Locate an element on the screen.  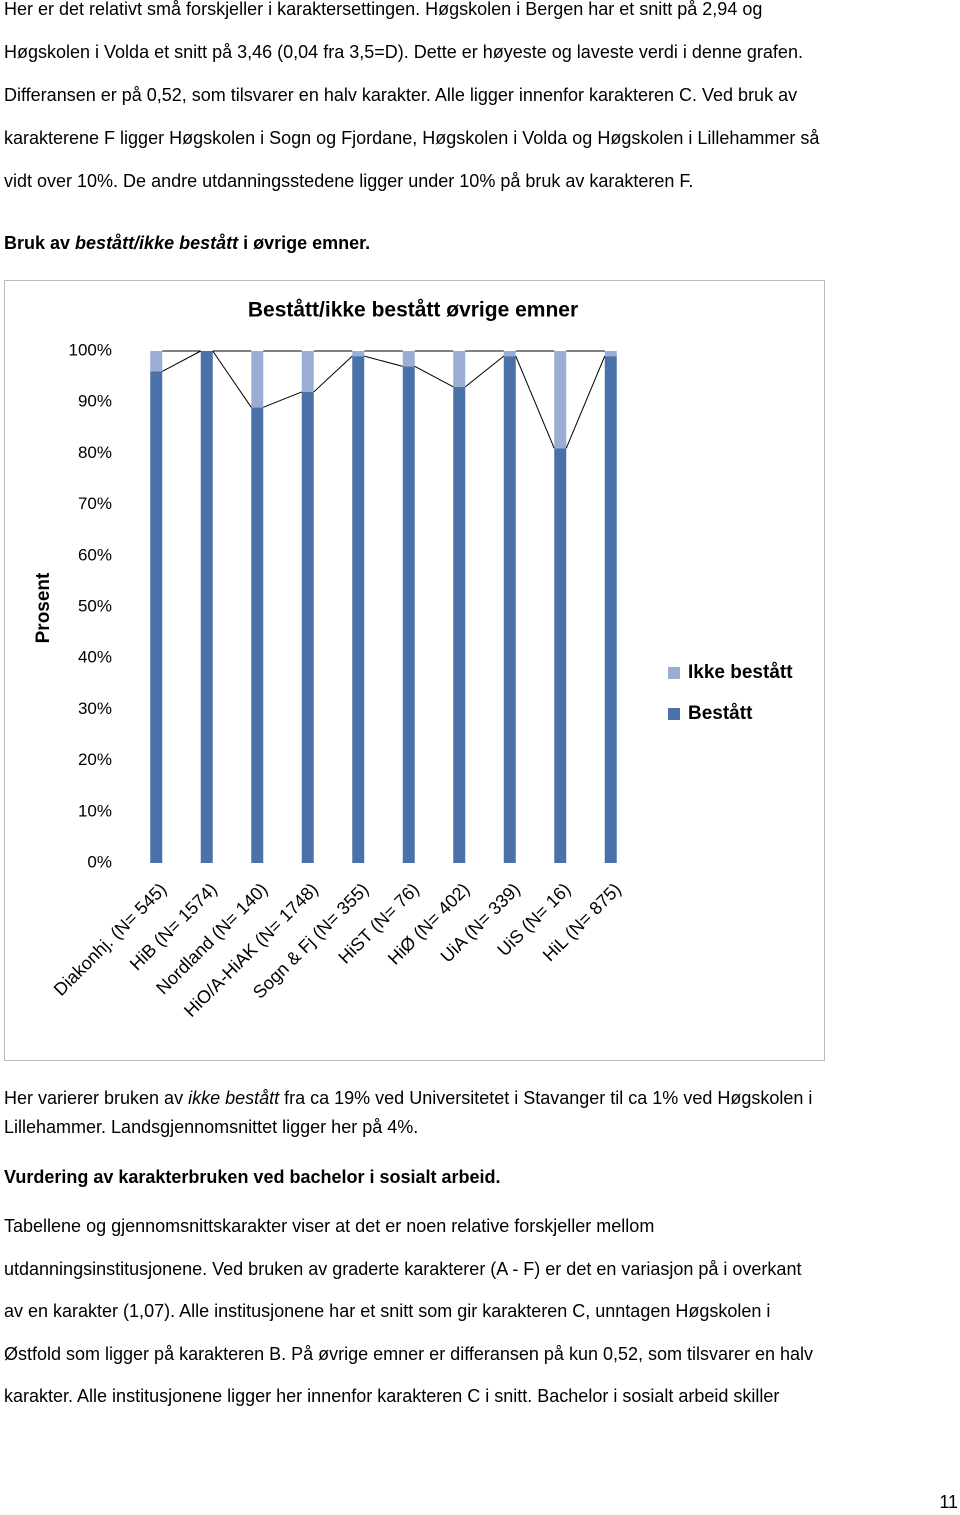
page-number: 11 is located at coordinates (948, 1502).